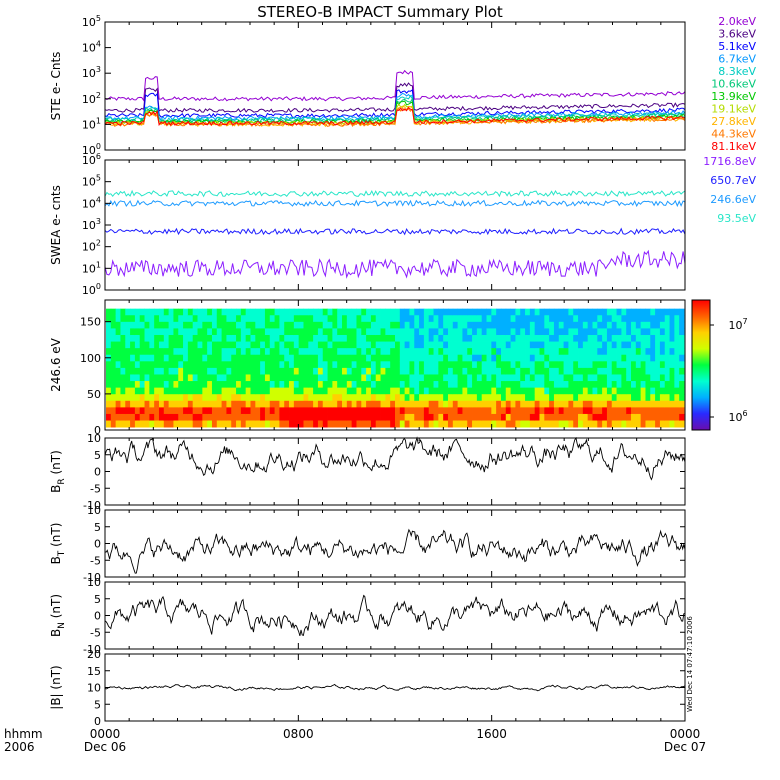  Describe the element at coordinates (395, 97) in the screenshot. I see `ste-series-line` at that location.